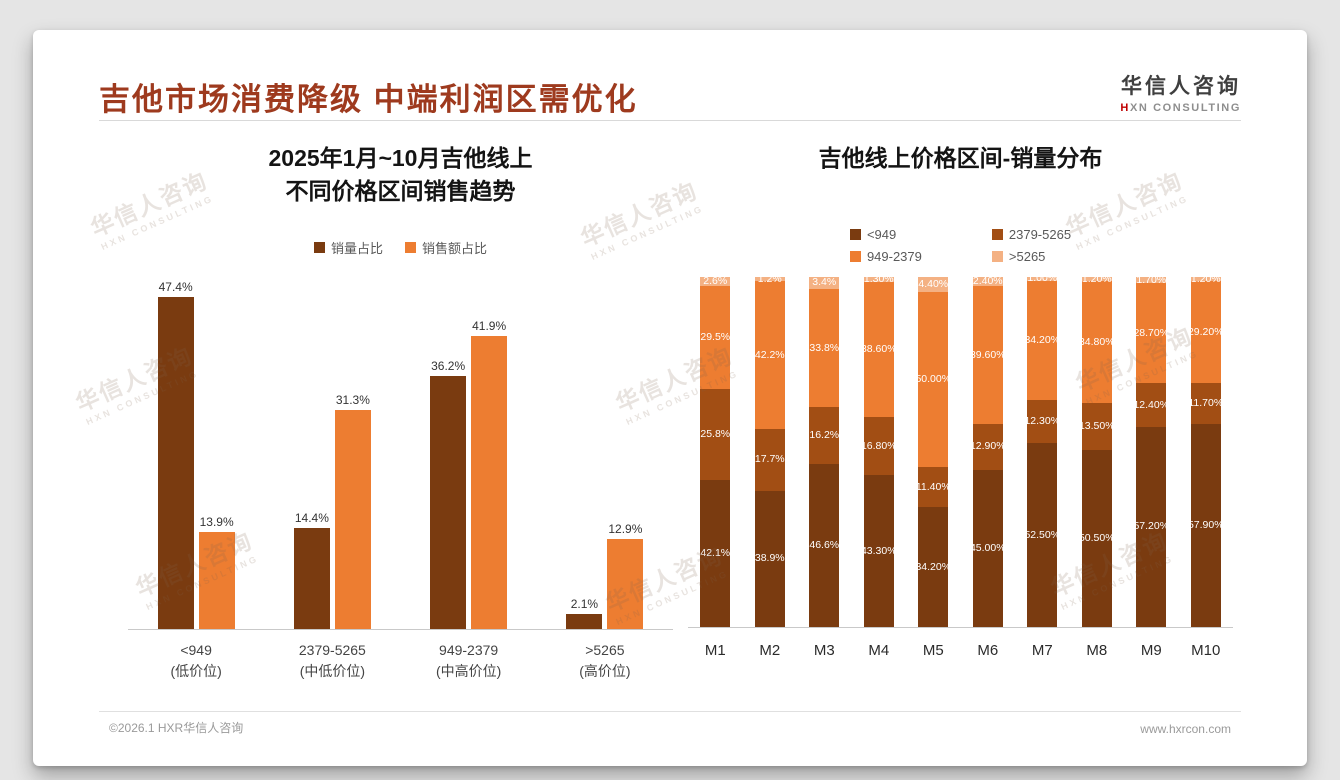 Image resolution: width=1340 pixels, height=780 pixels. What do you see at coordinates (960, 651) in the screenshot?
I see `right-chart-categories: M1 M2 M3 M4 M5 M6 M7 M8 M9 M10` at bounding box center [960, 651].